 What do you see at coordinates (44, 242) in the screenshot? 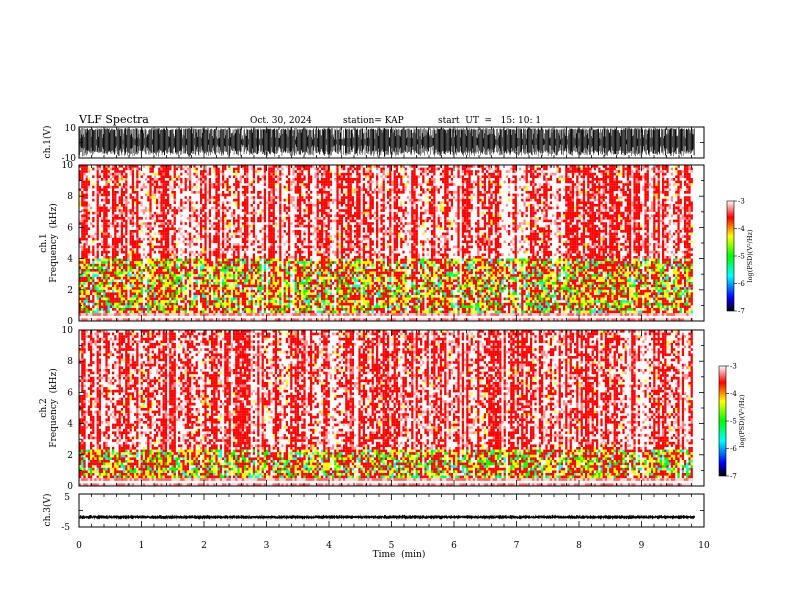
I see `ch1-spectrogram-ylabel-channel: ch.1` at bounding box center [44, 242].